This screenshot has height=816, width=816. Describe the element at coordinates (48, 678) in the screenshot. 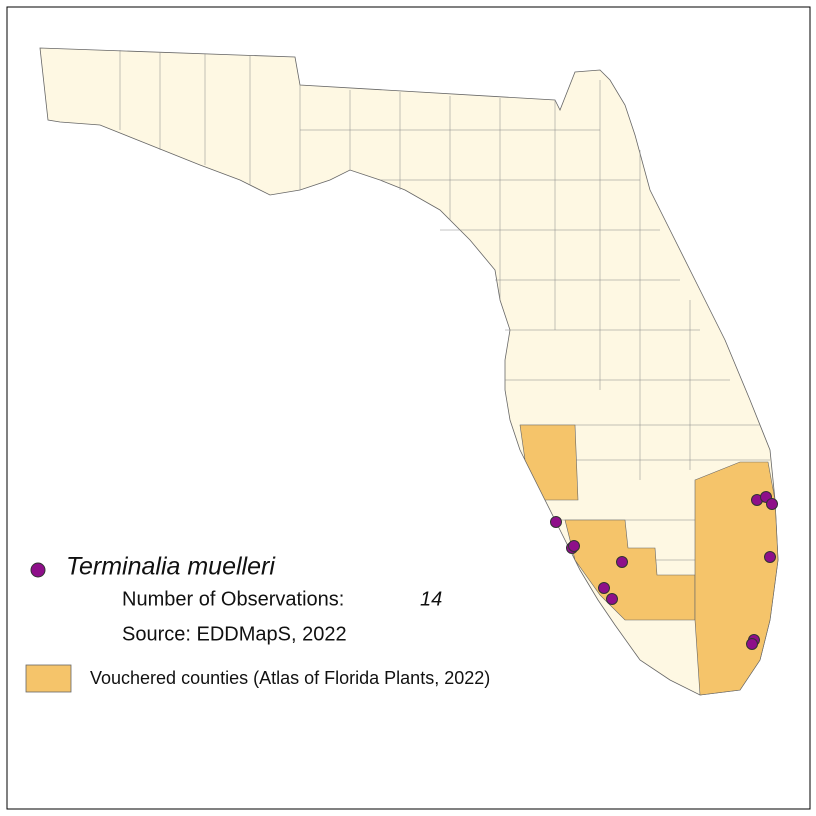

I see `vouchered-swatch` at that location.